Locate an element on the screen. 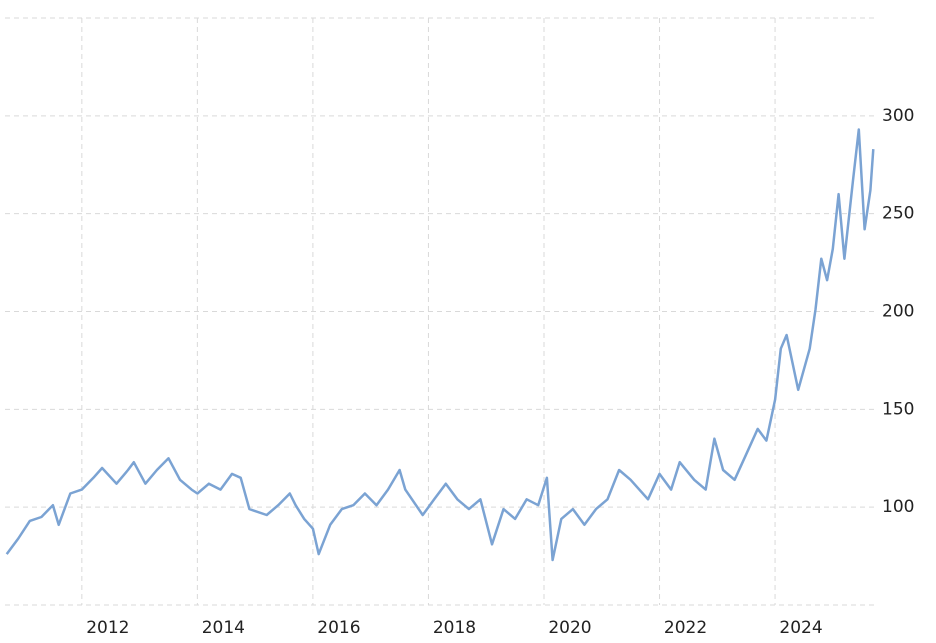  x-tick-label: 2012 is located at coordinates (107, 628).